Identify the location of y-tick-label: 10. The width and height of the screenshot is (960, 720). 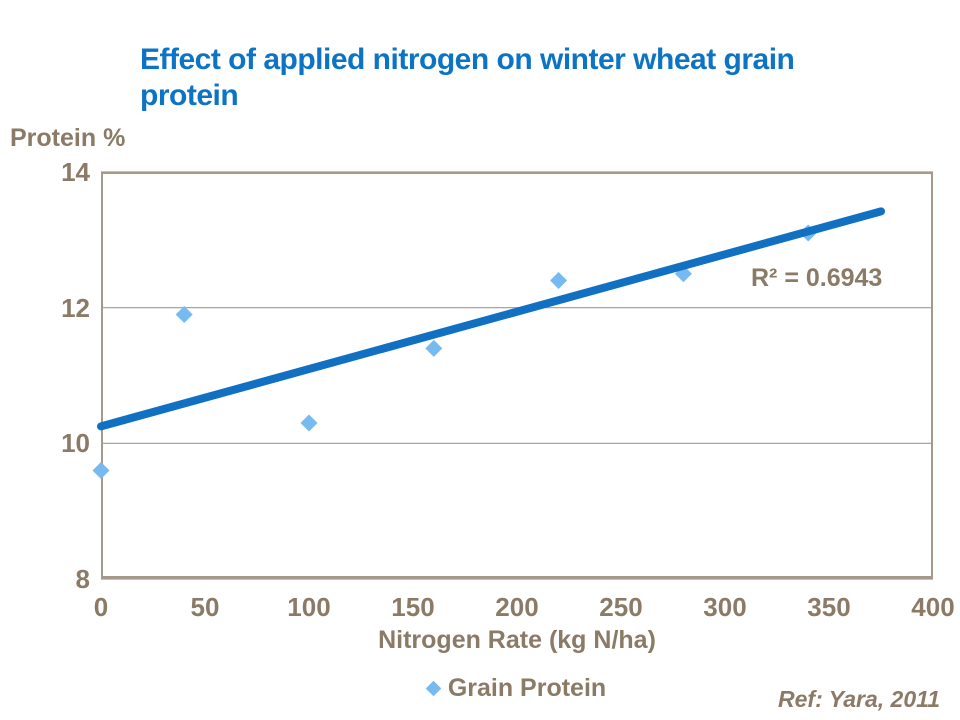
(75, 443).